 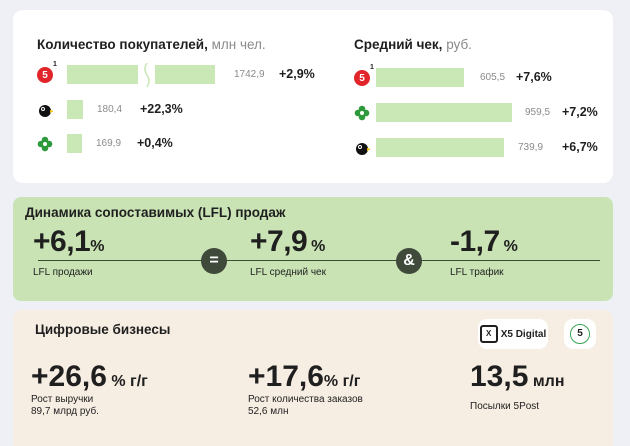 What do you see at coordinates (479, 76) in the screenshot?
I see `check-row: 5 1 605,5 +7,6%` at bounding box center [479, 76].